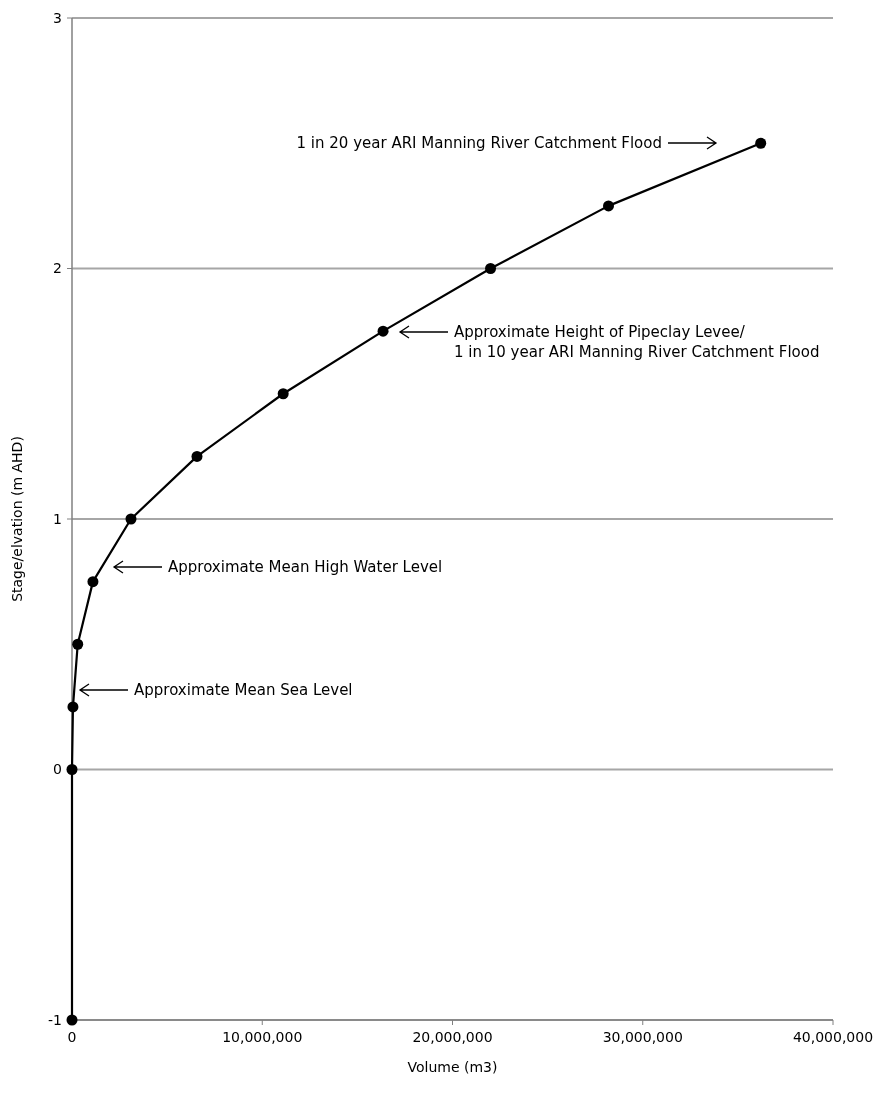  I want to click on x-tick-label: 40,000,000, so click(833, 1037).